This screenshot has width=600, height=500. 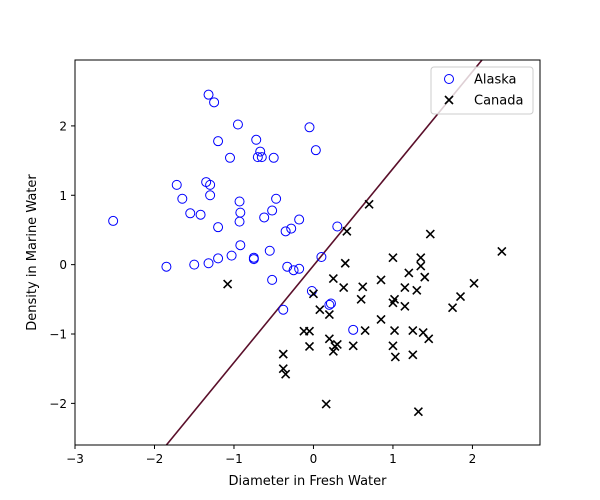 What do you see at coordinates (314, 459) in the screenshot?
I see `x-tick-label: 0` at bounding box center [314, 459].